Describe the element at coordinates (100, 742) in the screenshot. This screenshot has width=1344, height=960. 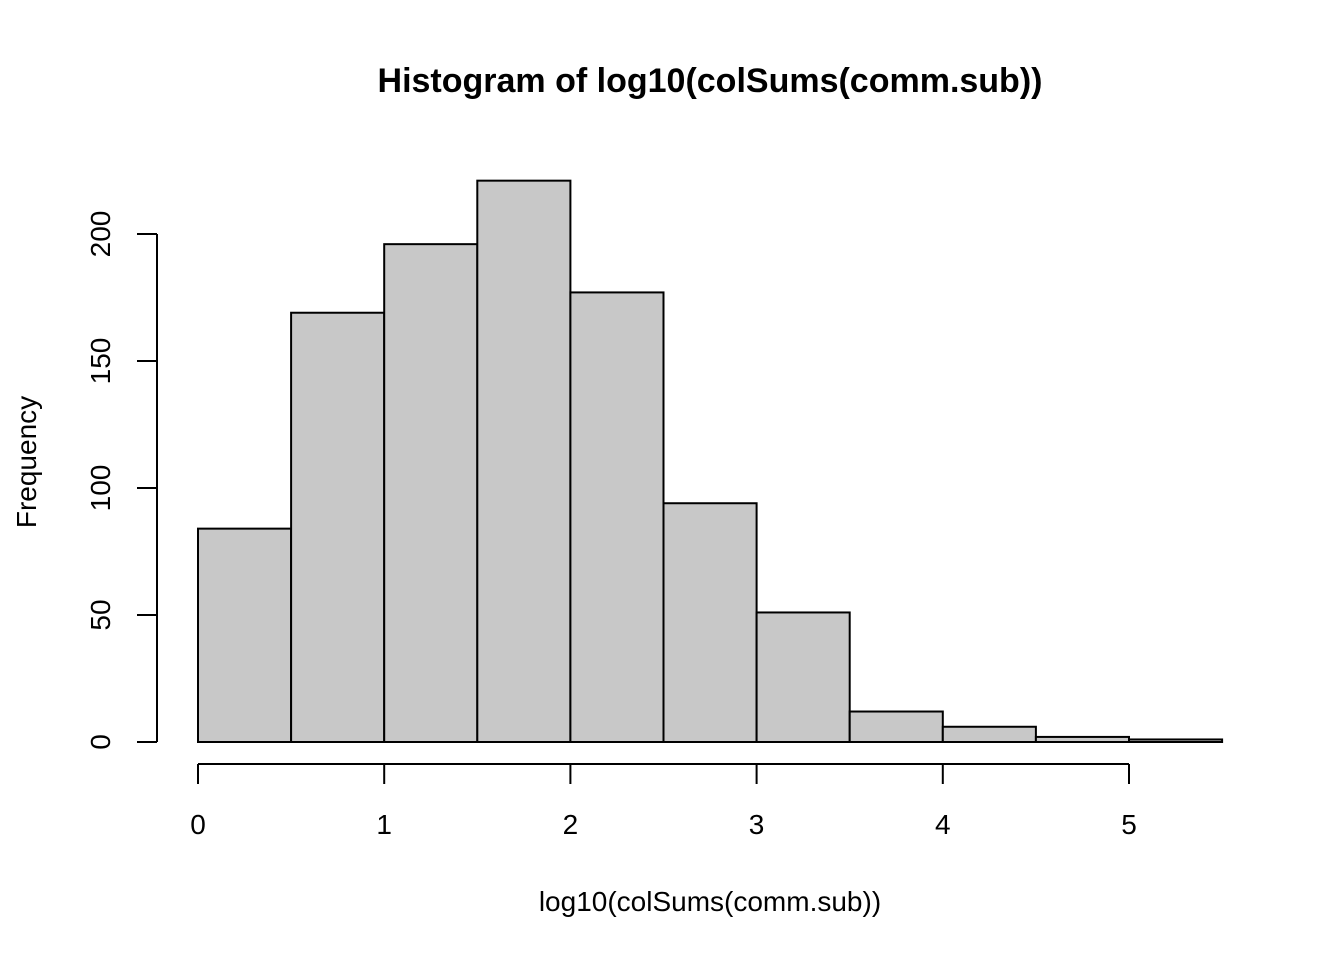
I see `y-tick-label: 0` at that location.